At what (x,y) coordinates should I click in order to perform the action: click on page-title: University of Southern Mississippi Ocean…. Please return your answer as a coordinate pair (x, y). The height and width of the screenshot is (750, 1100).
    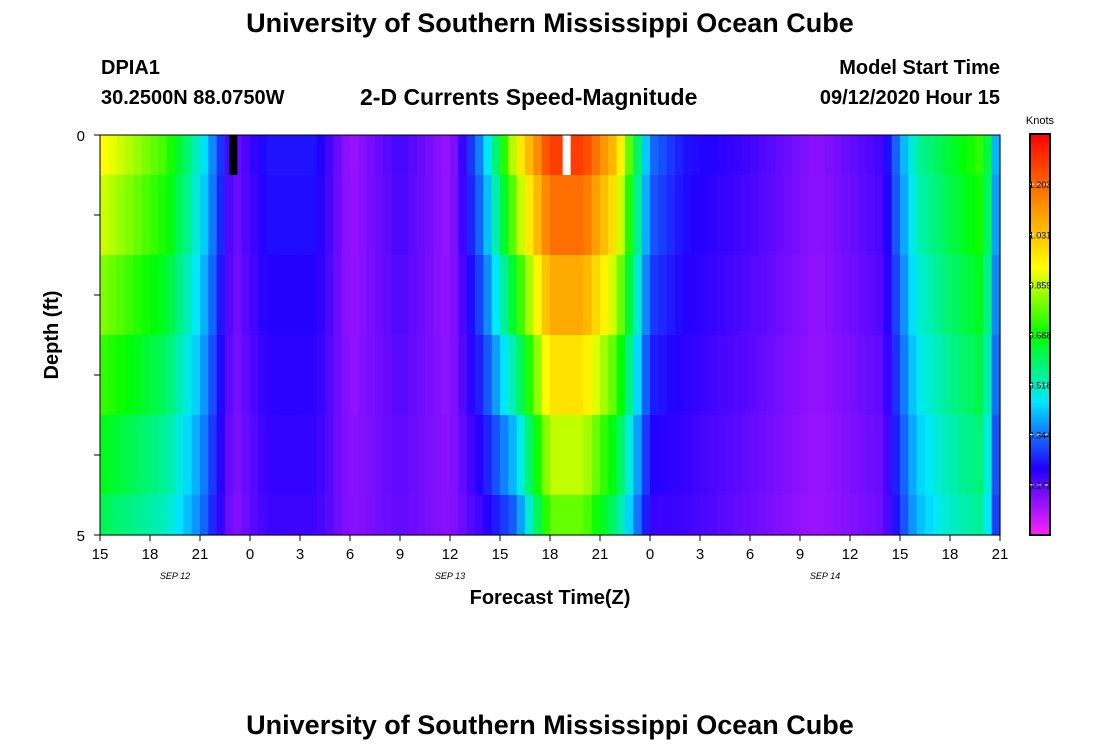
    Looking at the image, I should click on (550, 23).